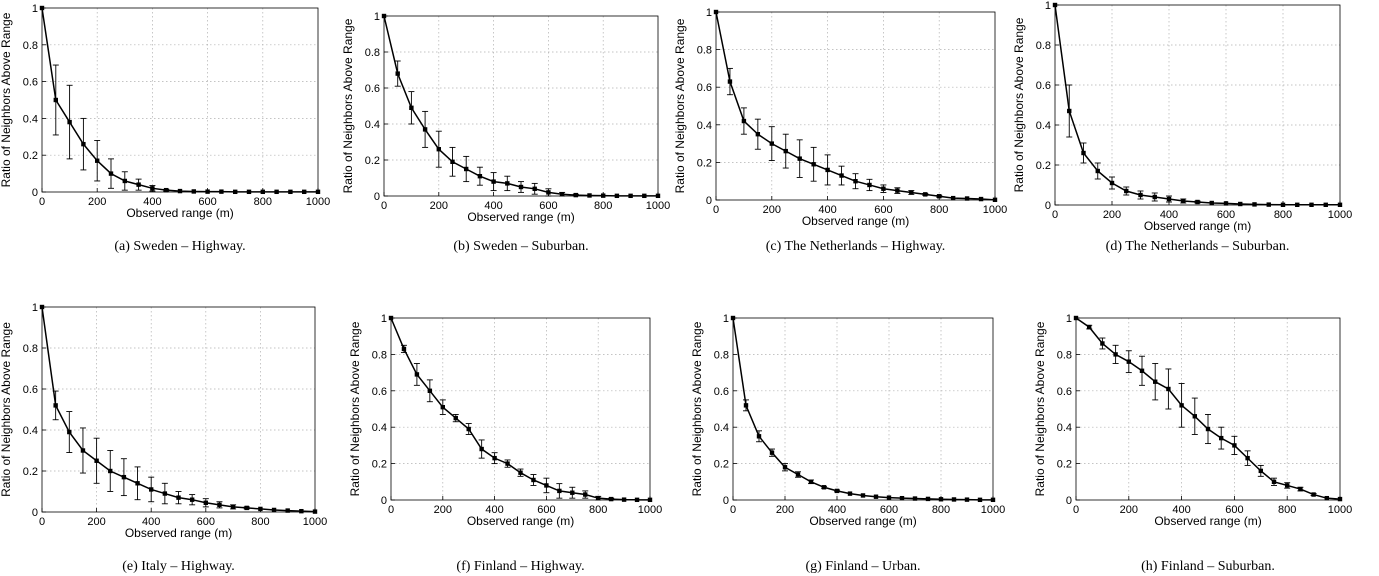  I want to click on panel-caption: (b) Sweden – Suburban., so click(520, 246).